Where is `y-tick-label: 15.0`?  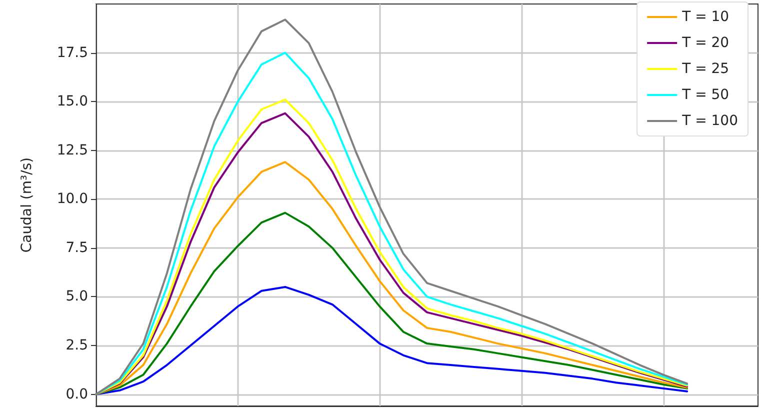
y-tick-label: 15.0 is located at coordinates (72, 102).